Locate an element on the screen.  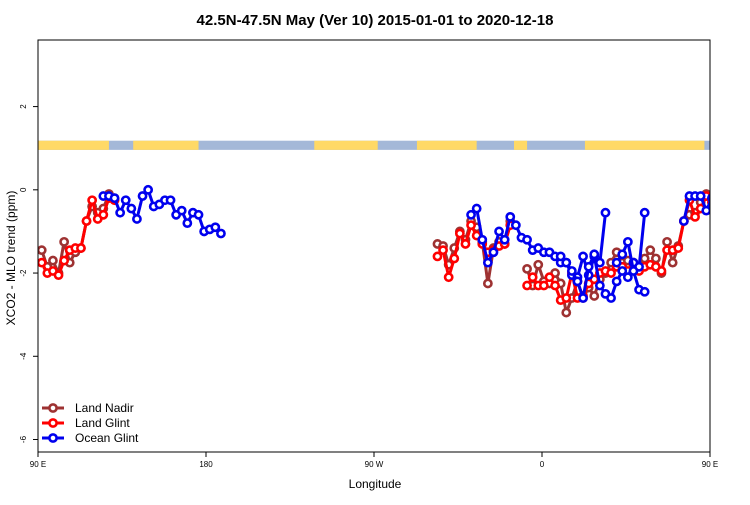
legend-item-land-nadir: Land Nadir is located at coordinates (88, 408).